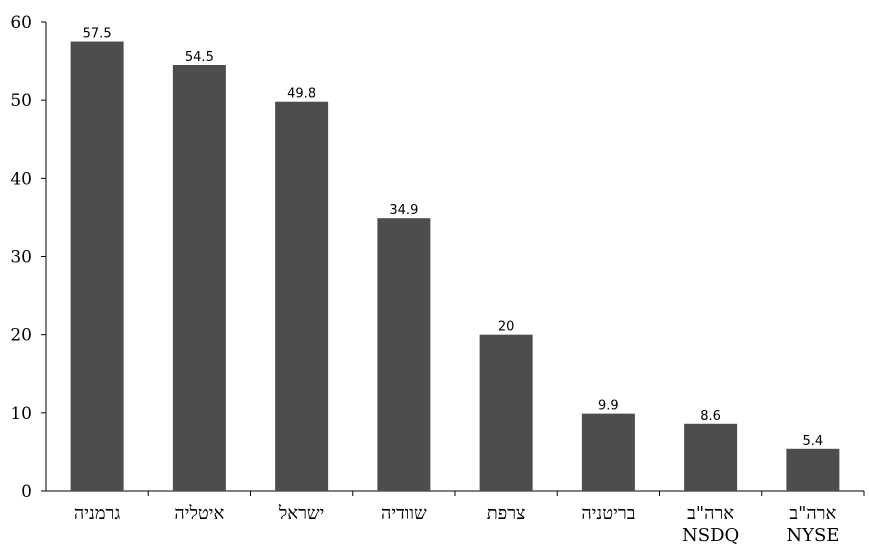 This screenshot has height=547, width=869. What do you see at coordinates (21, 414) in the screenshot?
I see `y-tick-label: 10` at bounding box center [21, 414].